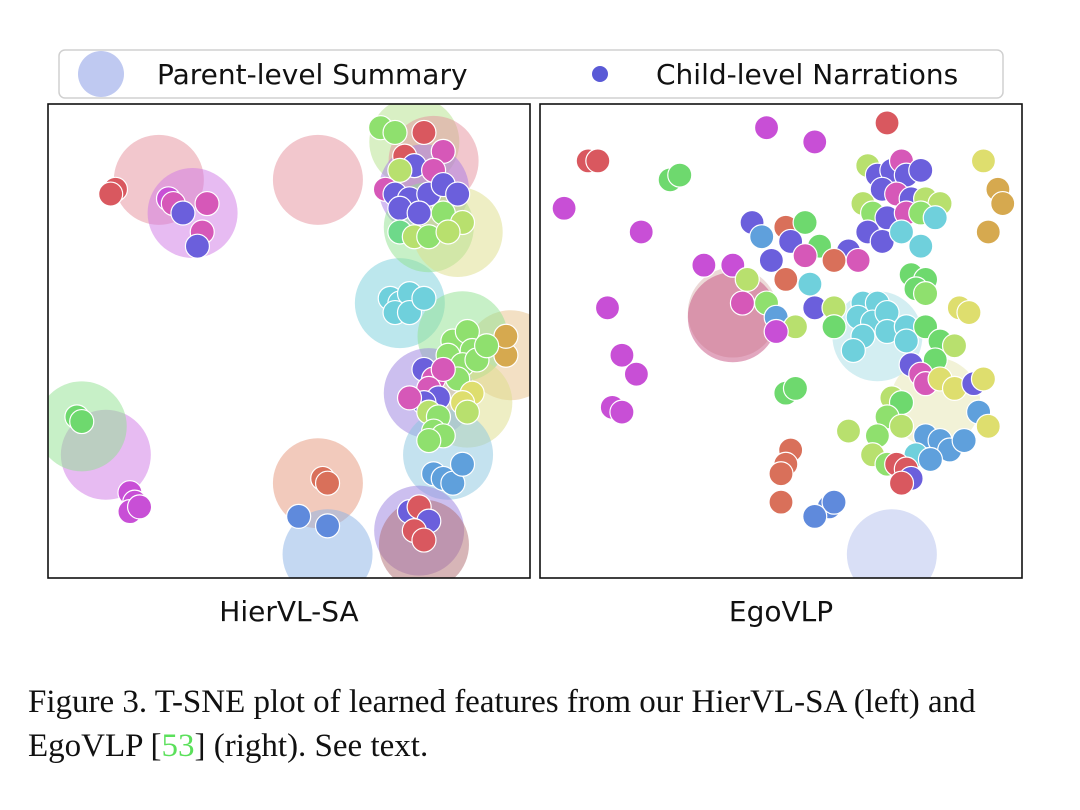 Image resolution: width=1080 pixels, height=810 pixels. I want to click on citation-link: 53, so click(178, 746).